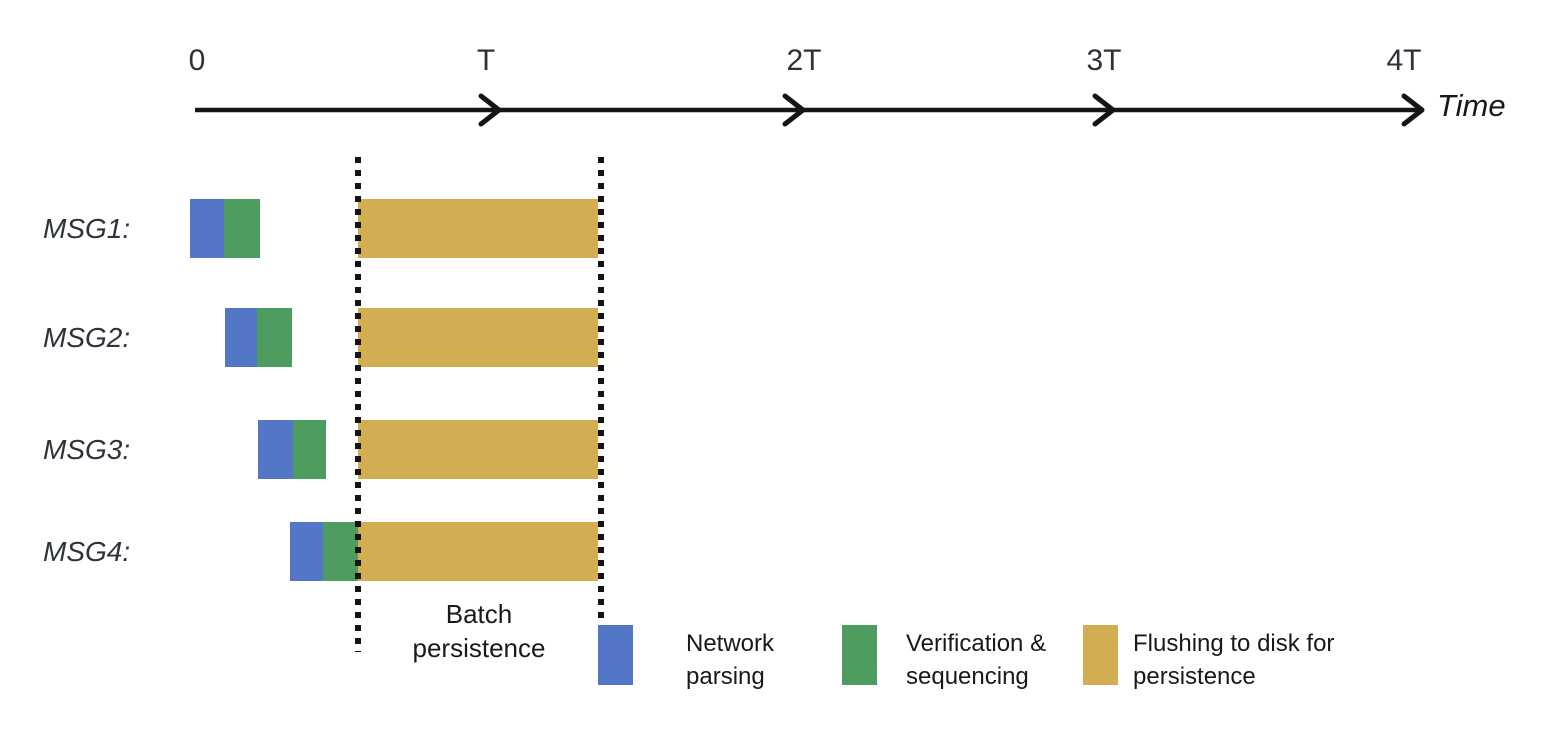 The image size is (1562, 732). Describe the element at coordinates (781, 228) in the screenshot. I see `msg-row-1: MSG1:` at that location.